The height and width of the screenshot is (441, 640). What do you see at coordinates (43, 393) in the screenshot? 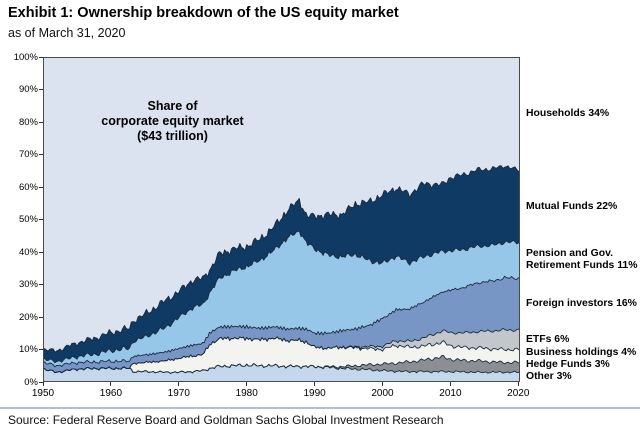
I see `x-tick-label: 1950` at bounding box center [43, 393].